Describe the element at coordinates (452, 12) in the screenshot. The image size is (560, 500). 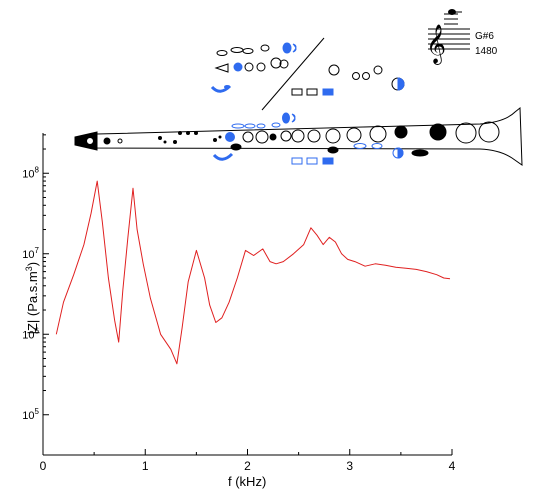
I see `note-head` at that location.